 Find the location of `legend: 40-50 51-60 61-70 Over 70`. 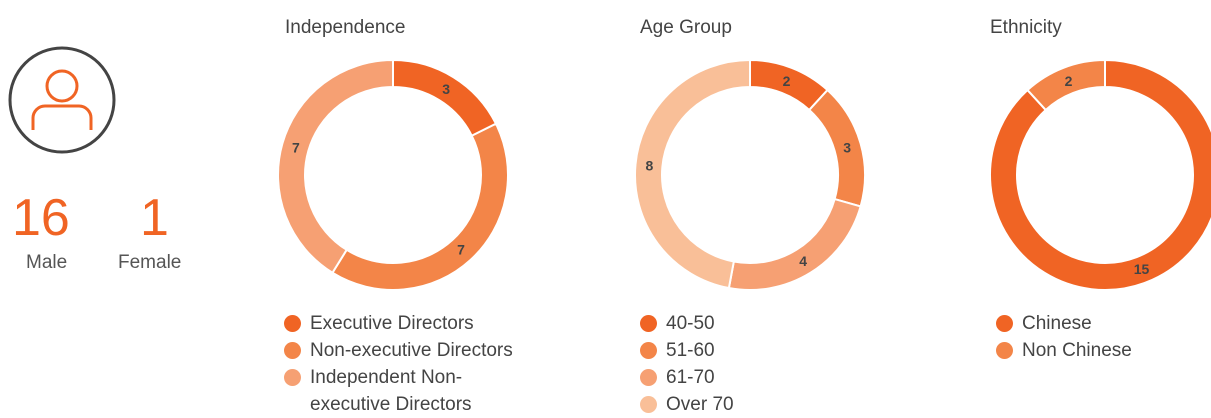

legend: 40-50 51-60 61-70 Over 70 is located at coordinates (740, 364).